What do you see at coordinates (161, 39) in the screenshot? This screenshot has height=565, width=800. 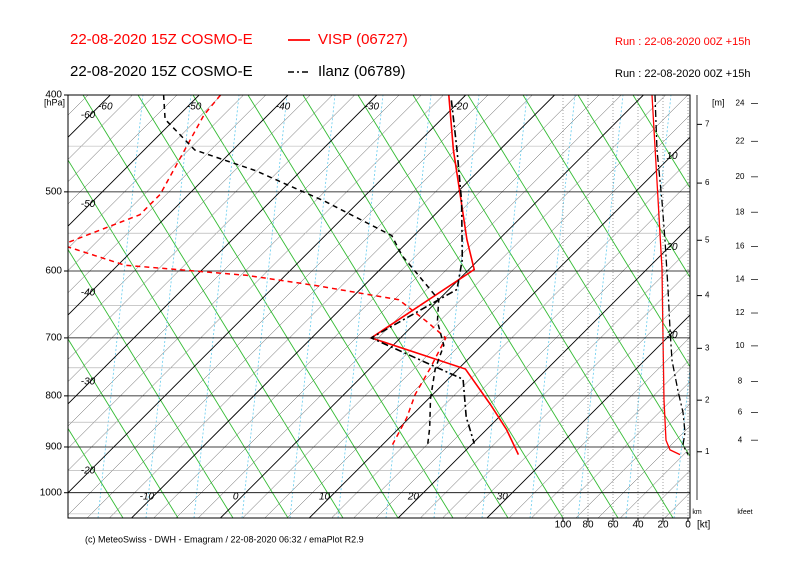 I see `model-label: 22-08-2020 15Z COSMO-E` at bounding box center [161, 39].